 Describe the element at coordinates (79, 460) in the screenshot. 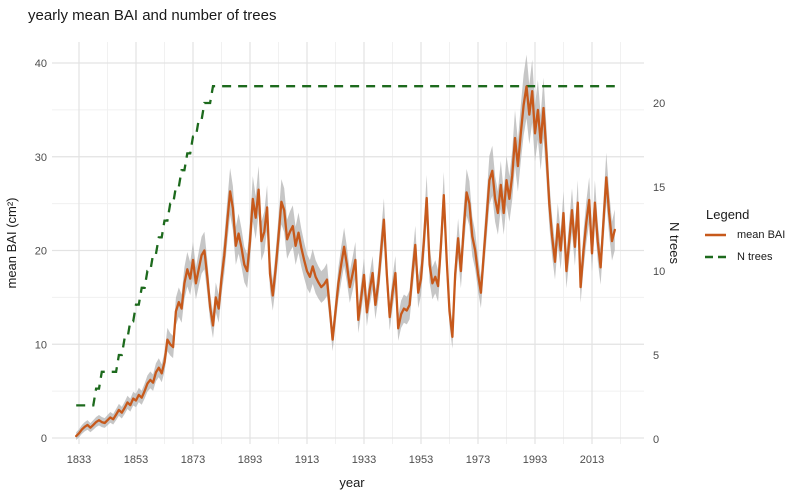

I see `x-tick-label: 1833` at that location.